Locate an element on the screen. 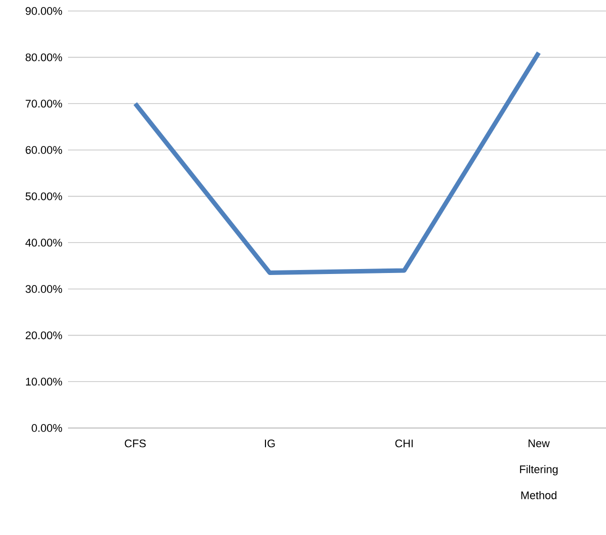 The height and width of the screenshot is (535, 606). y-tick-label: 0.00% is located at coordinates (47, 428).